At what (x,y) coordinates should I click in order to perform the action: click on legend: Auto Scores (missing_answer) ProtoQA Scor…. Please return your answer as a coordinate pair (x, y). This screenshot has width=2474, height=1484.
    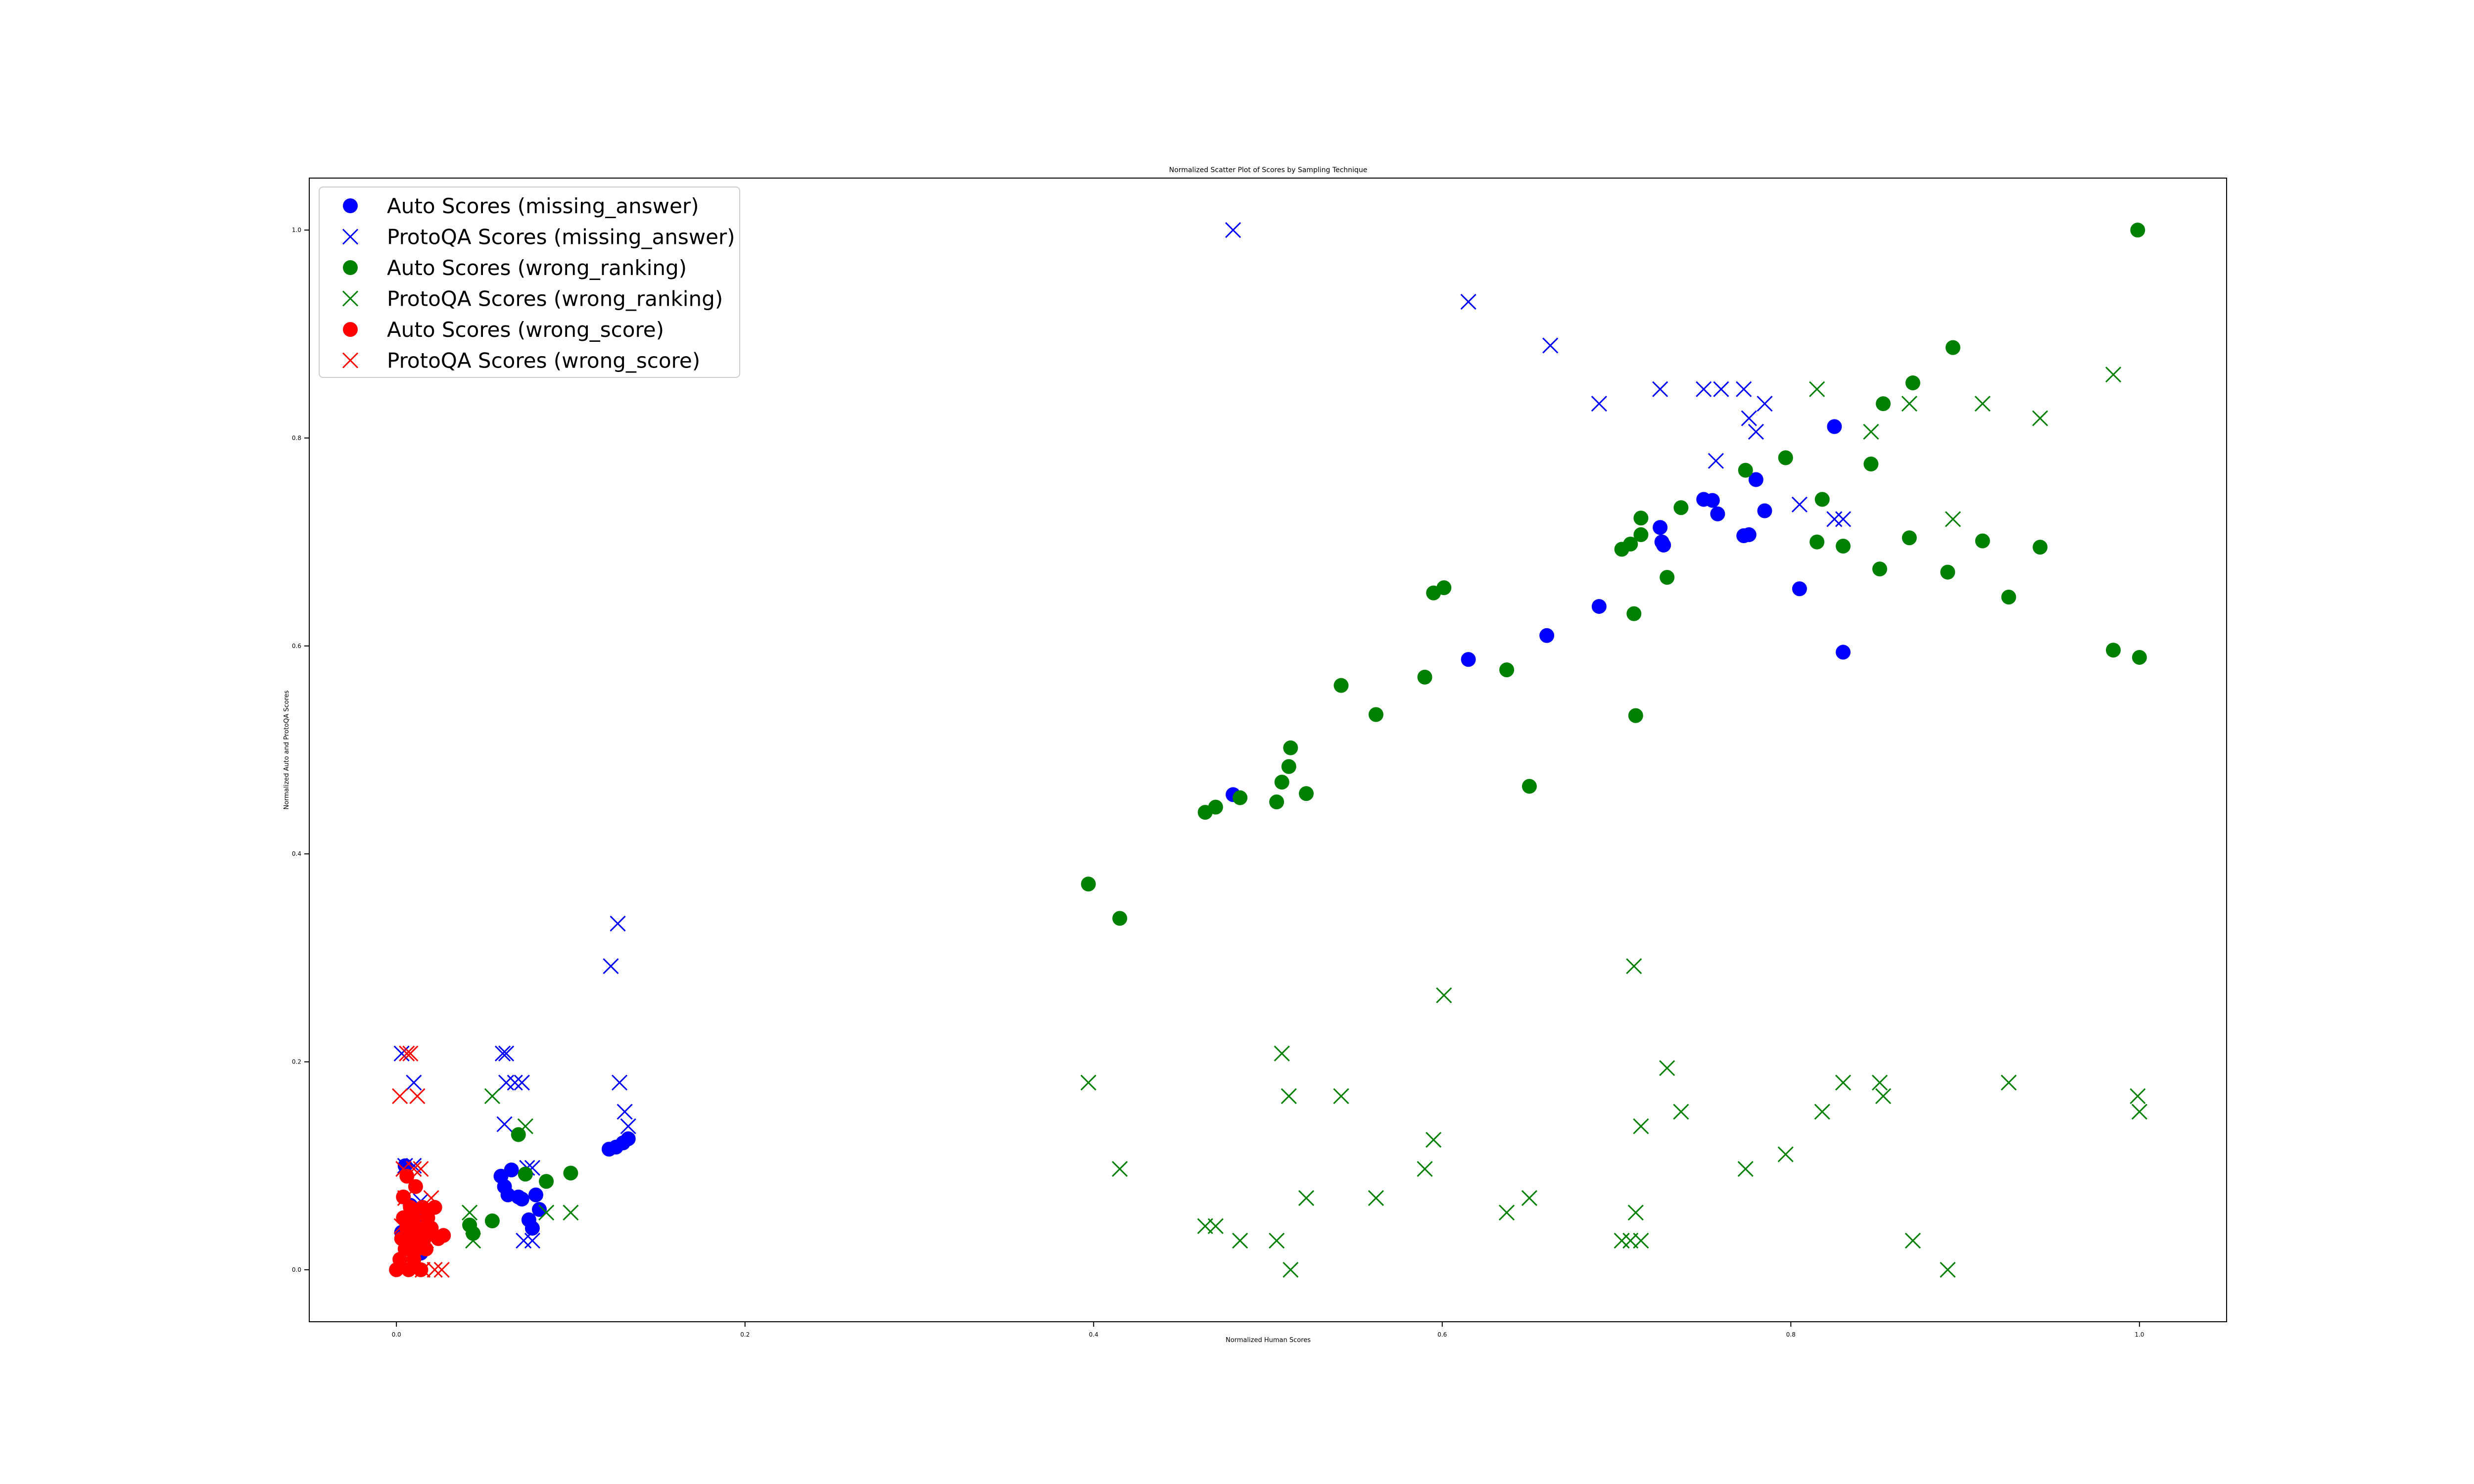
    Looking at the image, I should click on (529, 282).